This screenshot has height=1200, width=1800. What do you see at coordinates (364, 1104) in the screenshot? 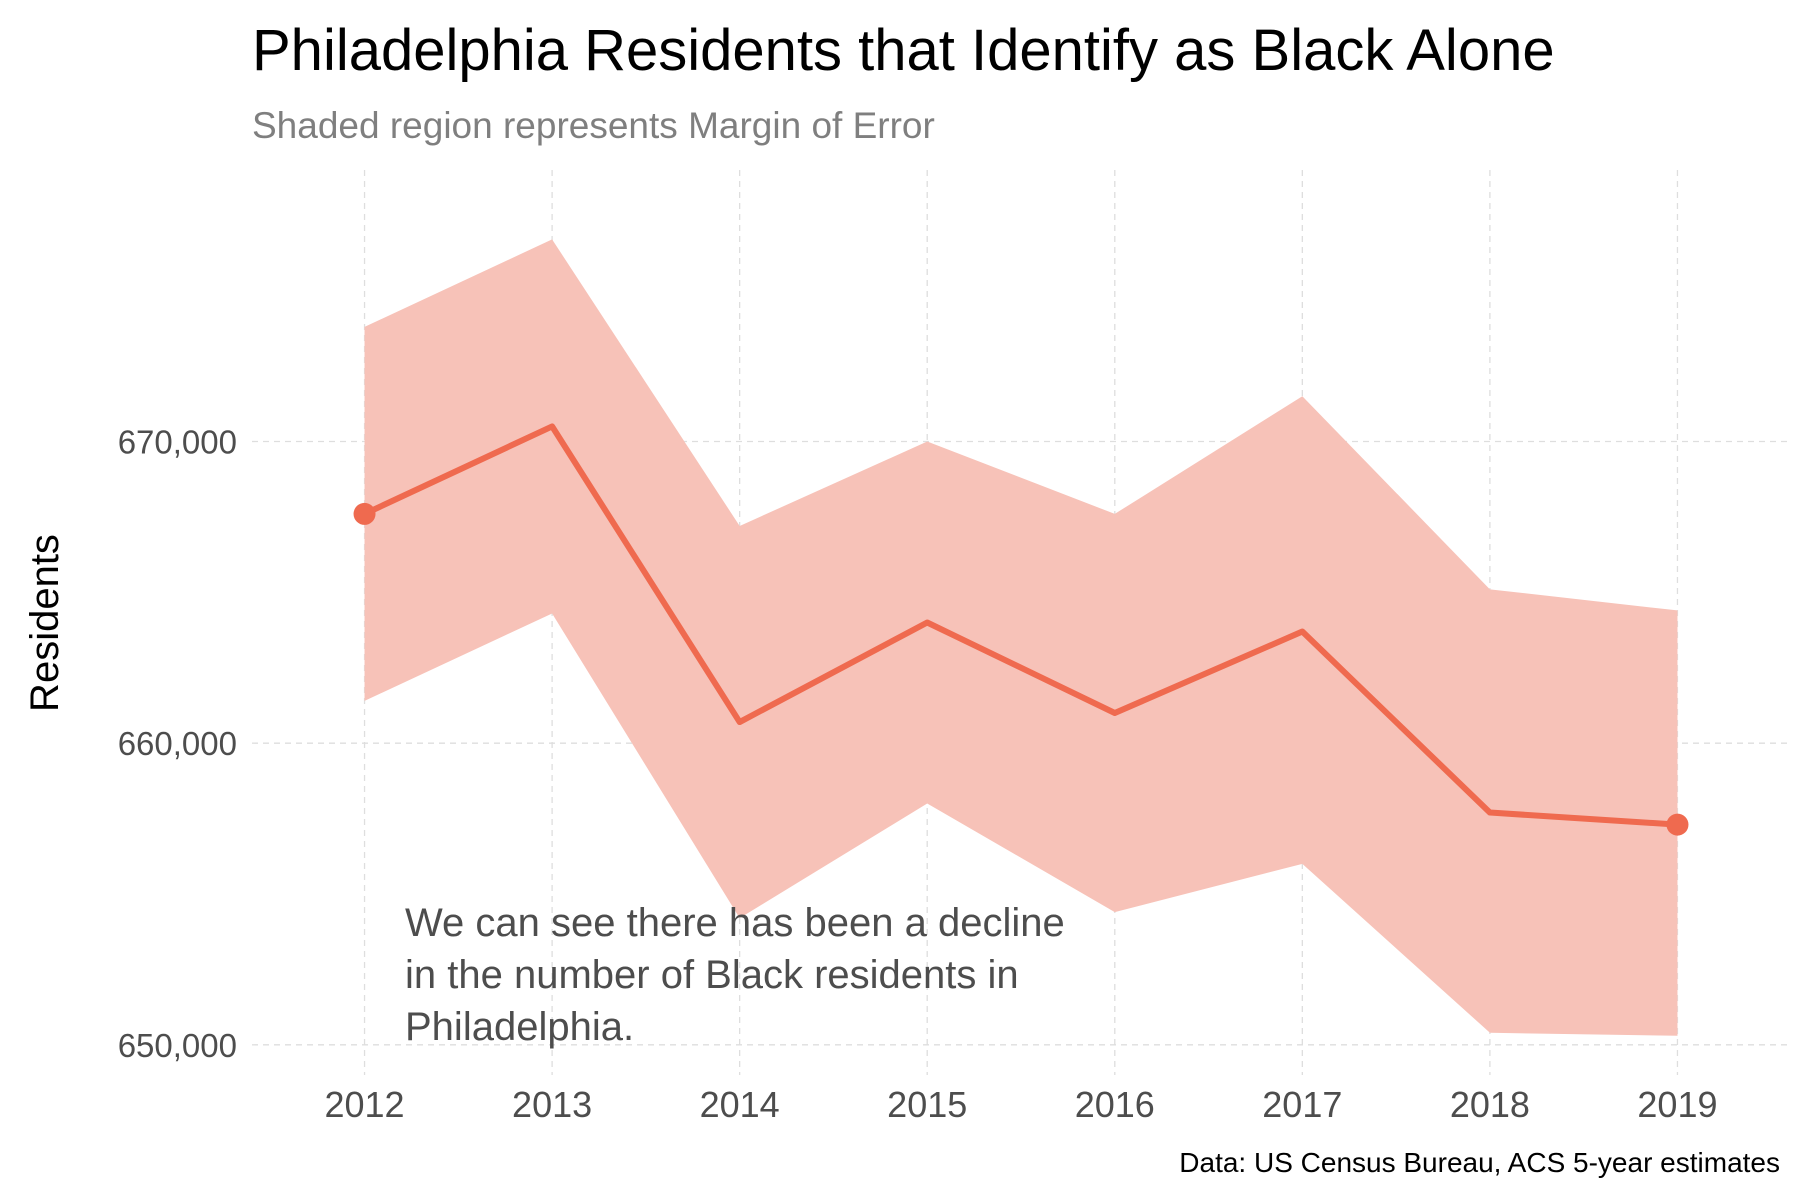
I see `x-tick-label: 2012` at bounding box center [364, 1104].